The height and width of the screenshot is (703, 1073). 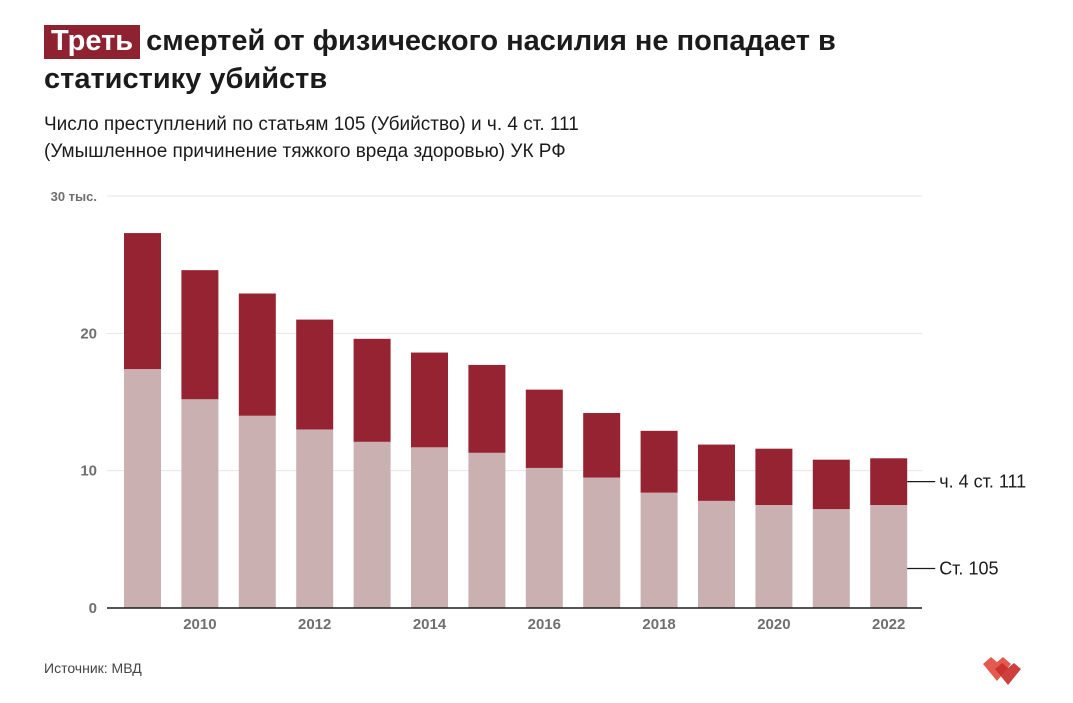 I want to click on title-highlight: Треть, so click(x=92, y=42).